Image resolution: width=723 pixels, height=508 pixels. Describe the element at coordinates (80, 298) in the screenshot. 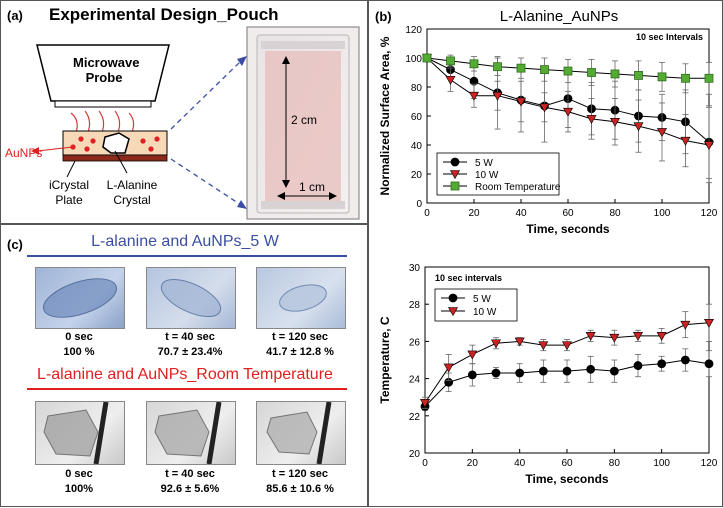

I see `crystal-photo-5w-0s` at that location.